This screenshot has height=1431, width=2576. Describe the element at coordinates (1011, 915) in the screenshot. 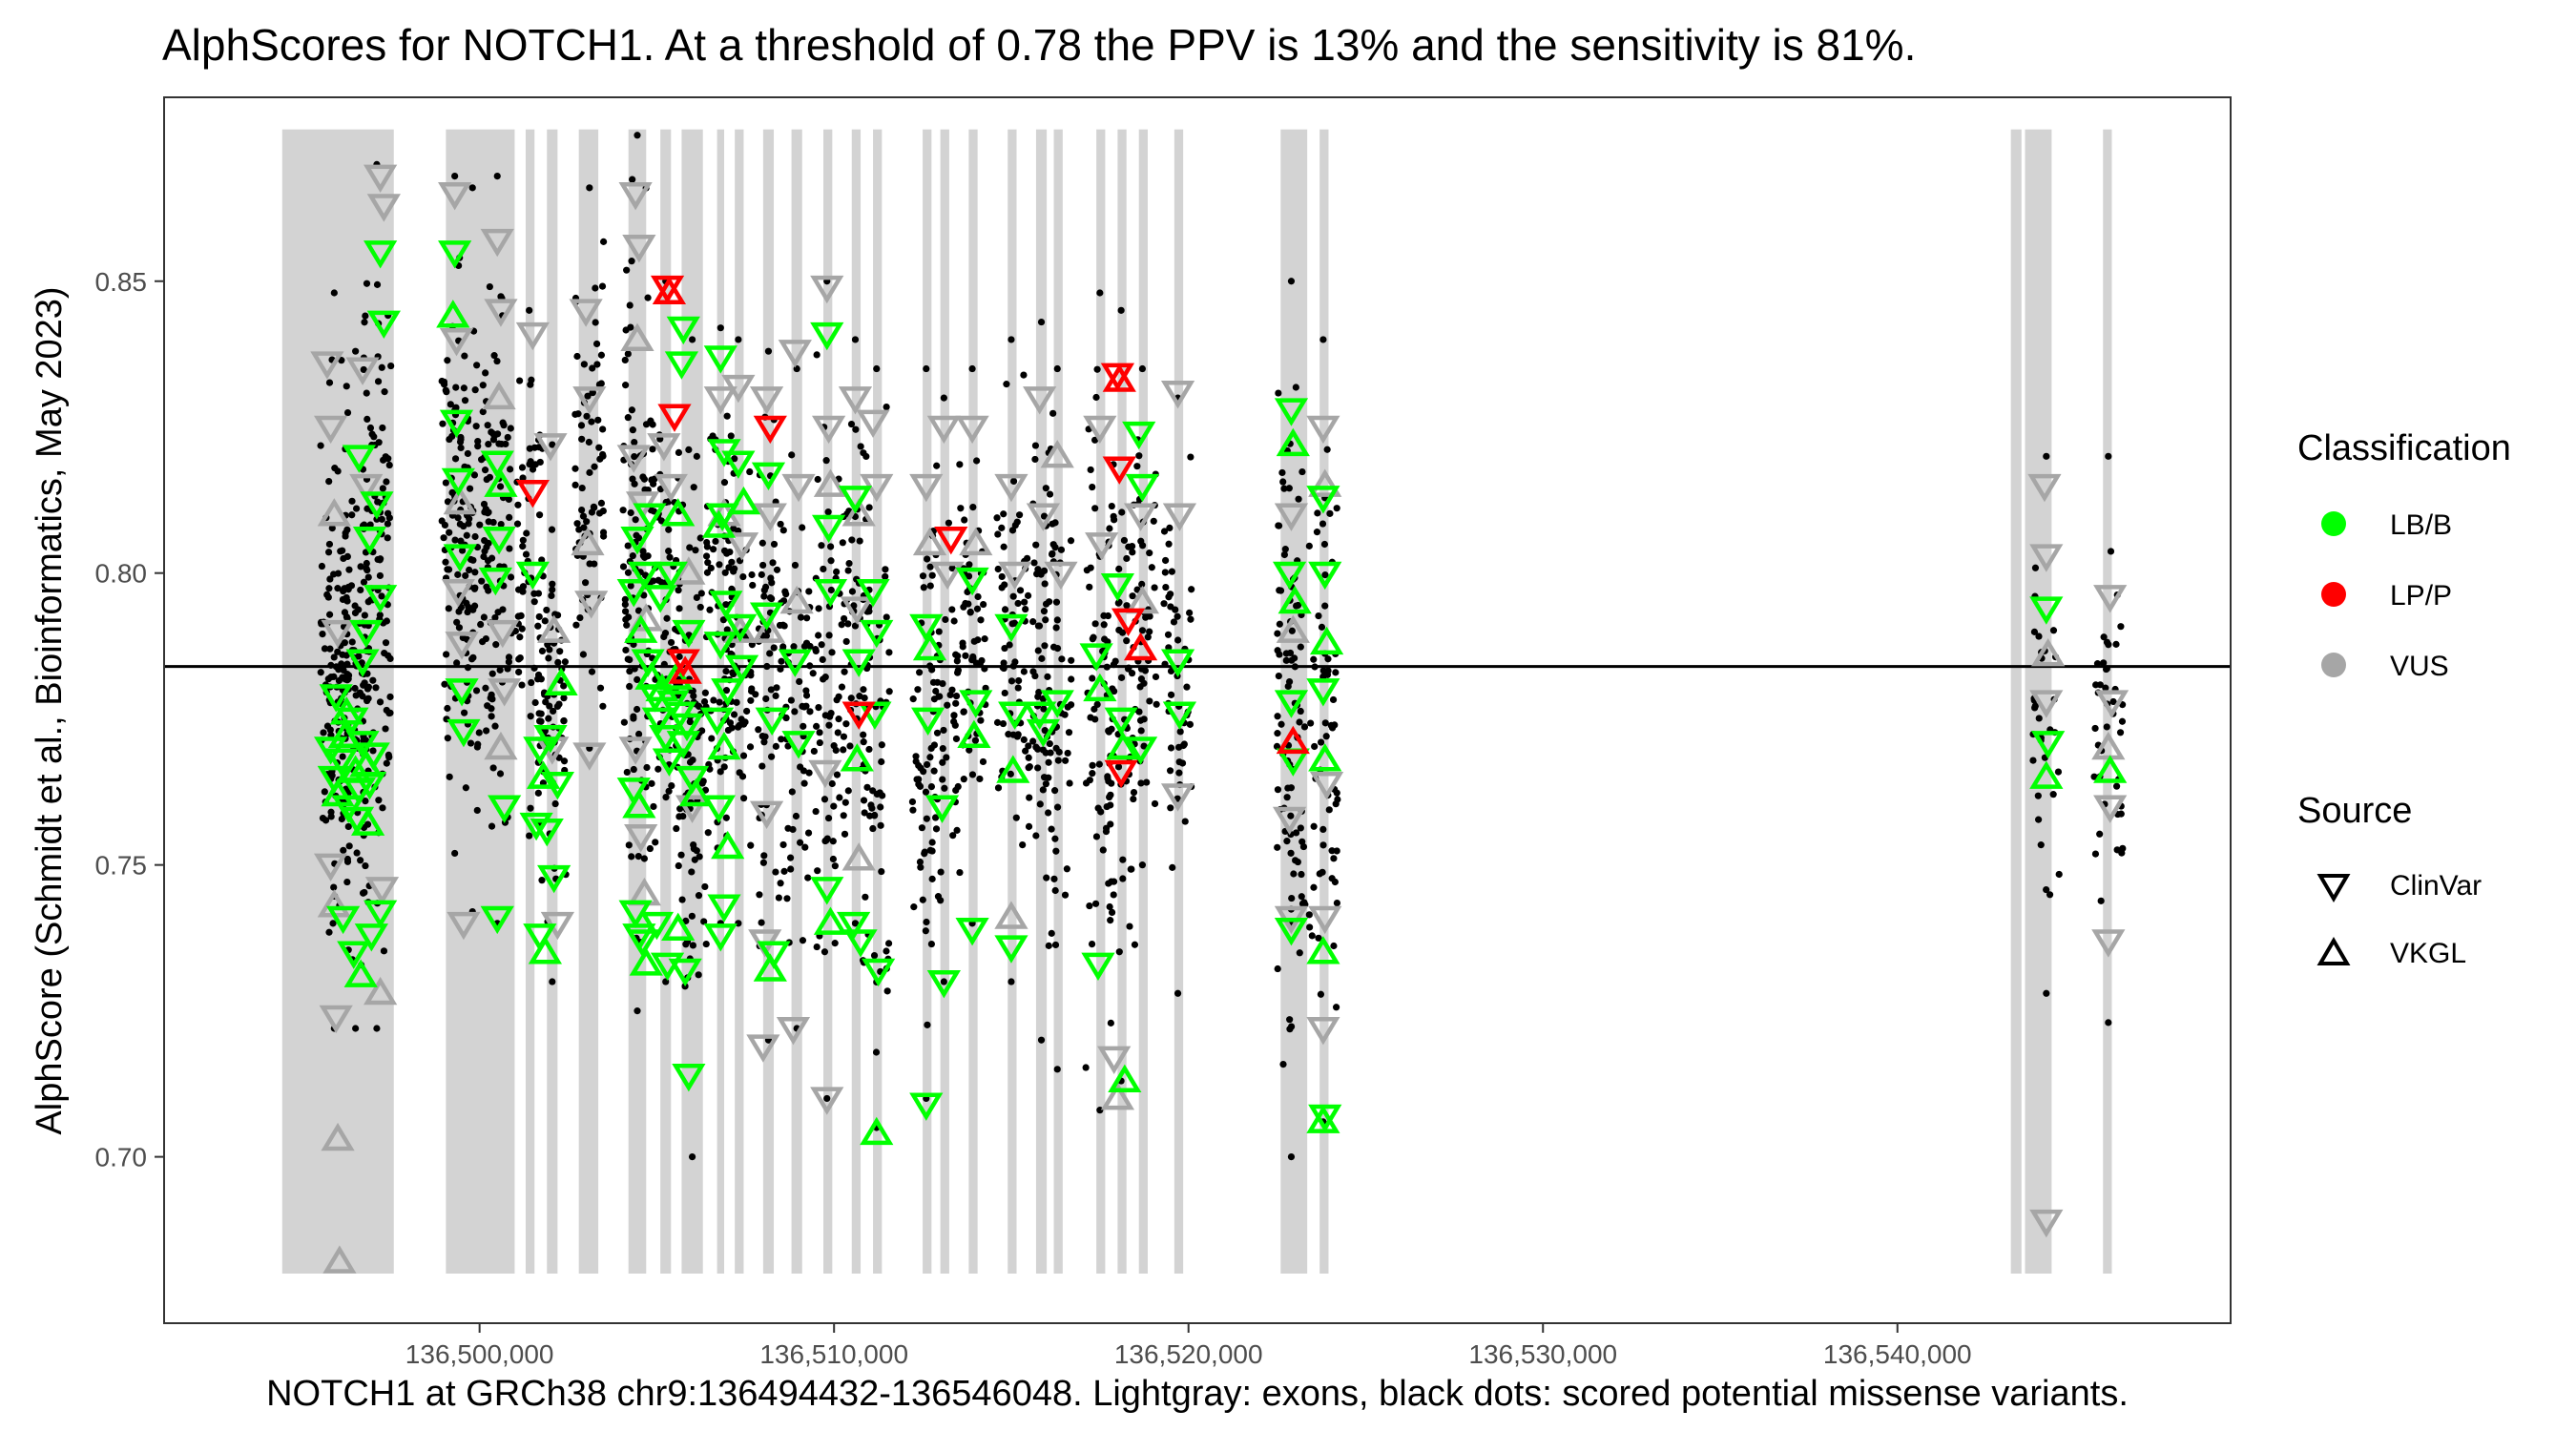

I see `point-vus-vkgl` at that location.